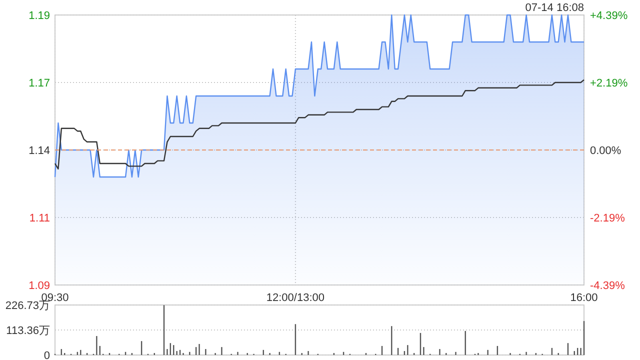 The image size is (640, 360). What do you see at coordinates (39, 16) in the screenshot?
I see `y-tick-label: 1.19` at bounding box center [39, 16].